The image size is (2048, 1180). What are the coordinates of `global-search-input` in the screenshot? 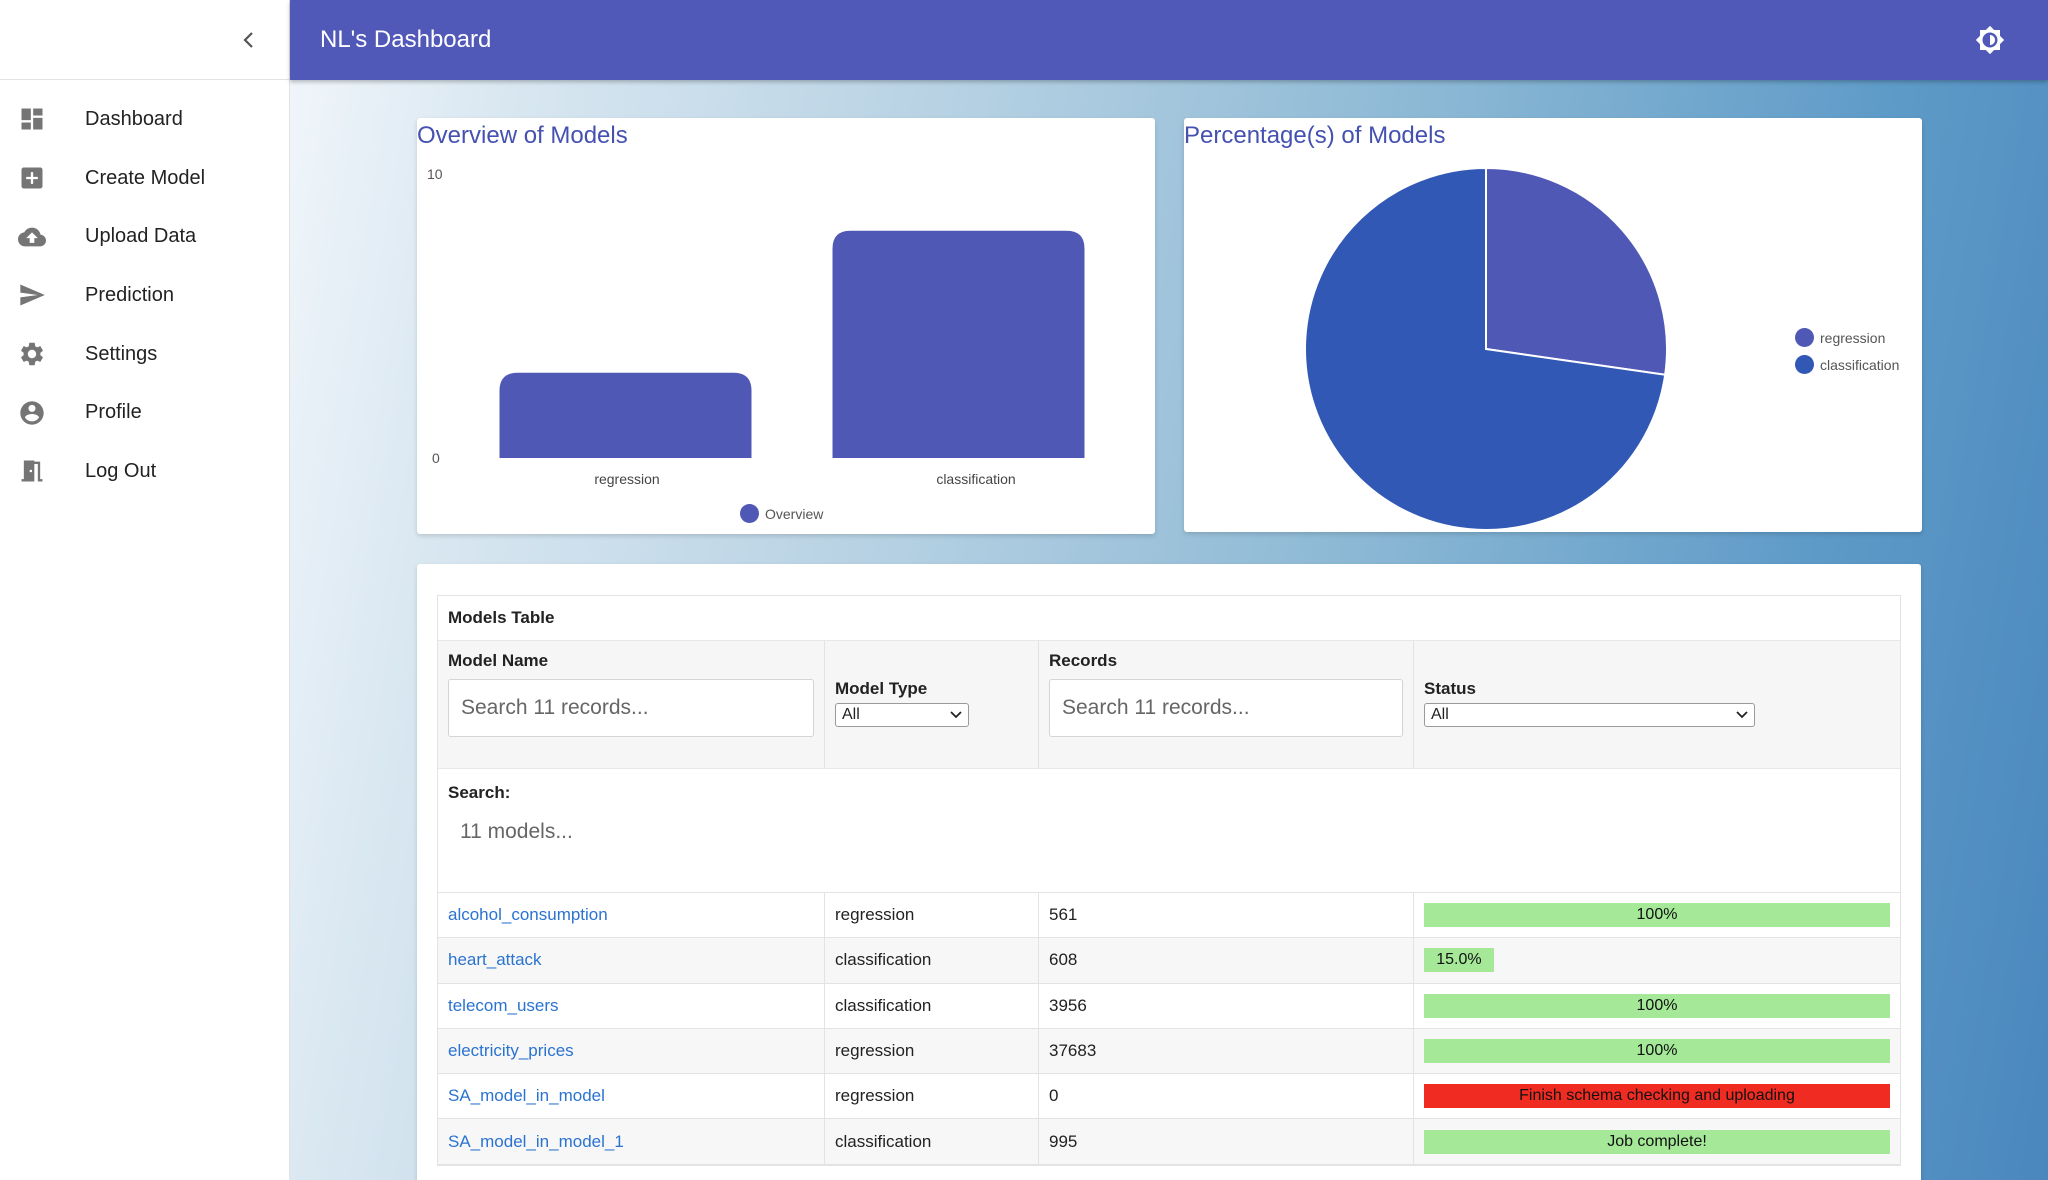 It's located at (738, 832).